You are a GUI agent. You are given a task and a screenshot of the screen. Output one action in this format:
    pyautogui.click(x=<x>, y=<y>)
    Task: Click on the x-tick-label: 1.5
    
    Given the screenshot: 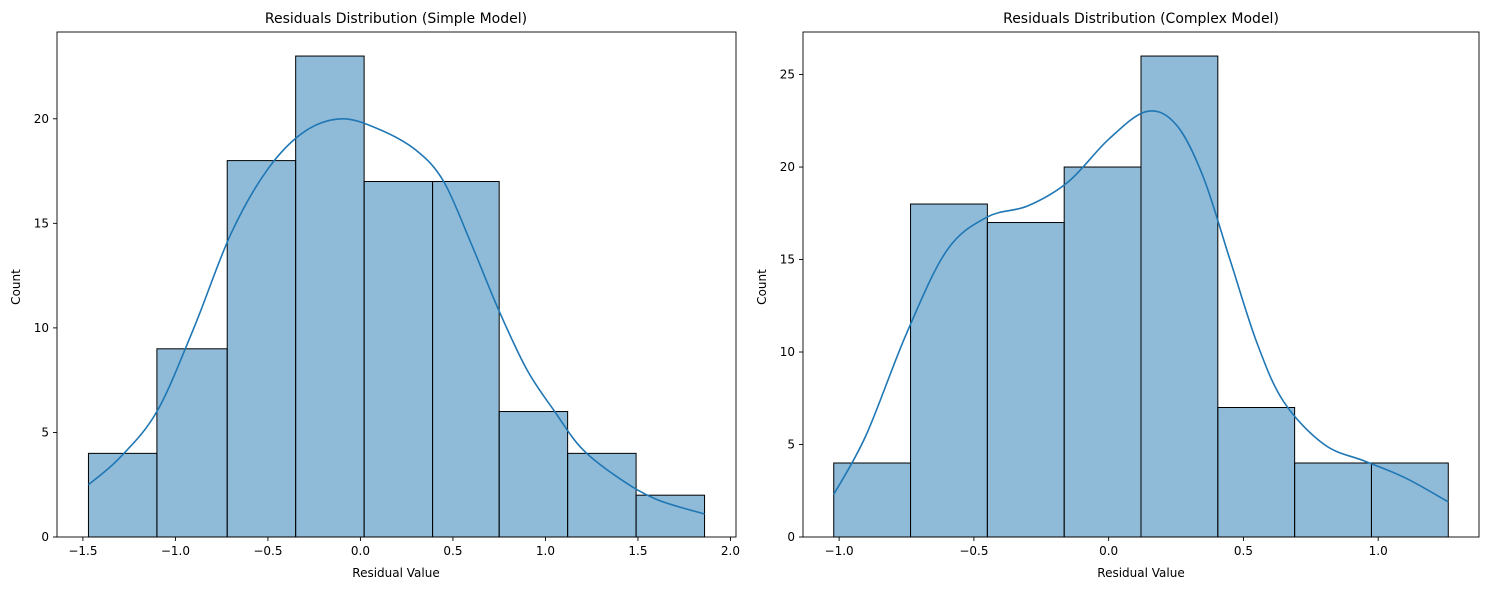 What is the action you would take?
    pyautogui.click(x=637, y=551)
    